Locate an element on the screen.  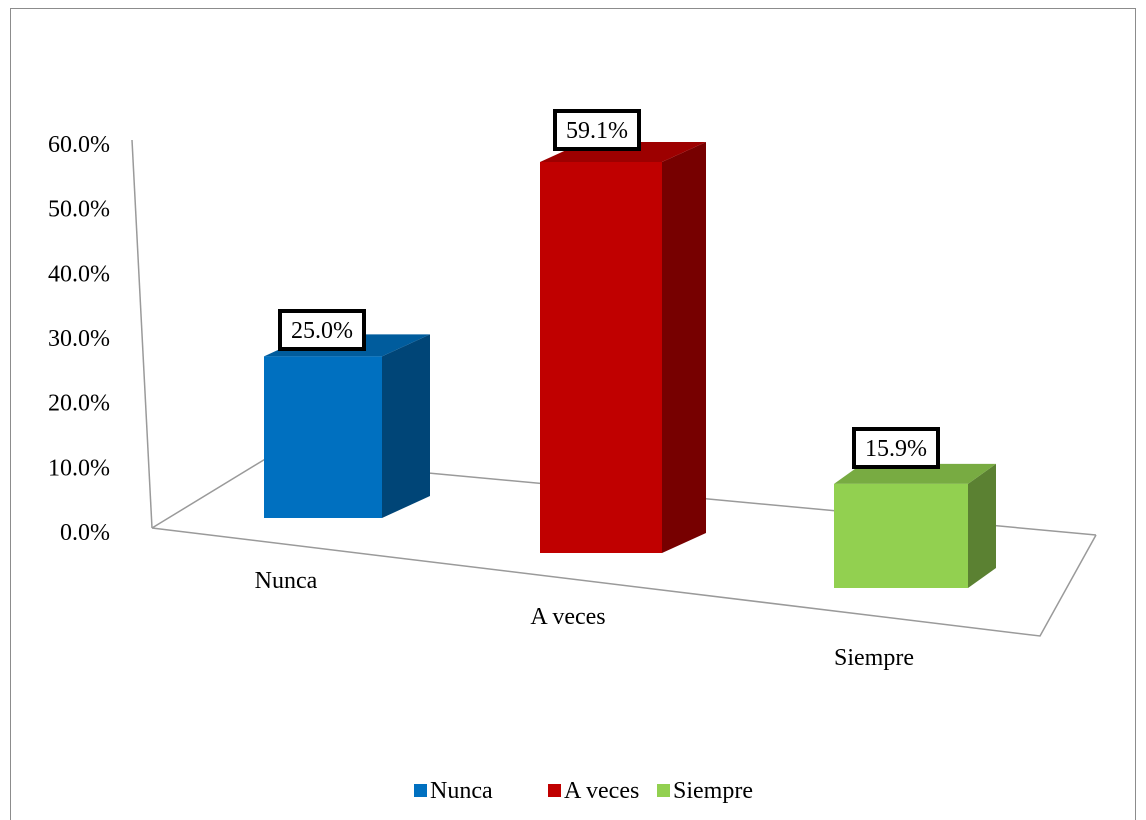
y-tick-label: 0.0% is located at coordinates (85, 533).